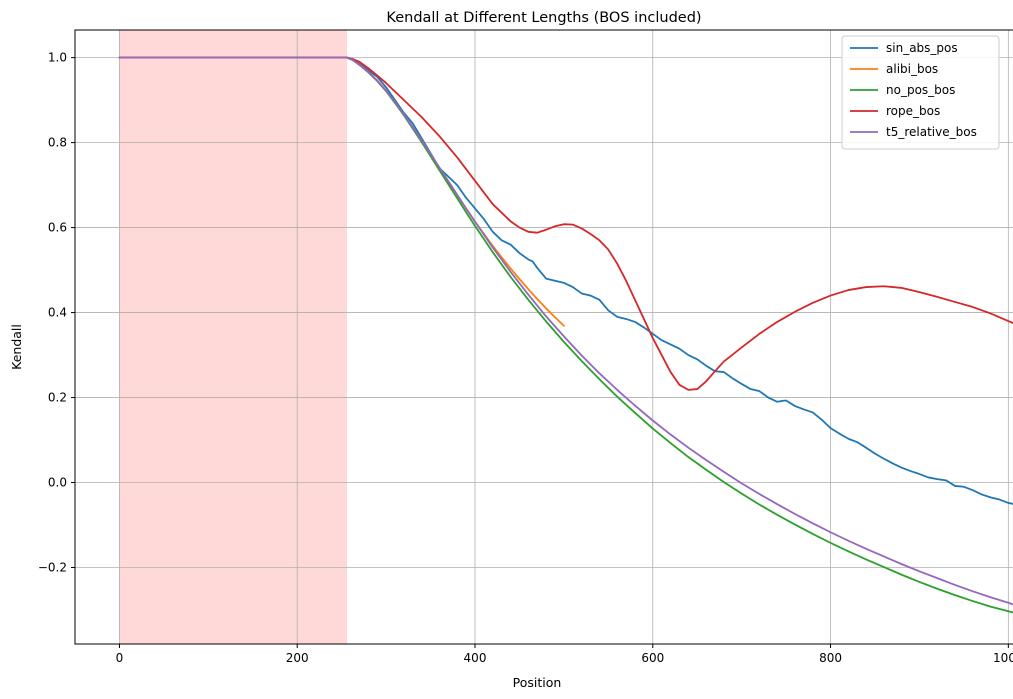 This screenshot has height=699, width=1013. I want to click on legend-label-alibi_bos: alibi_bos, so click(912, 69).